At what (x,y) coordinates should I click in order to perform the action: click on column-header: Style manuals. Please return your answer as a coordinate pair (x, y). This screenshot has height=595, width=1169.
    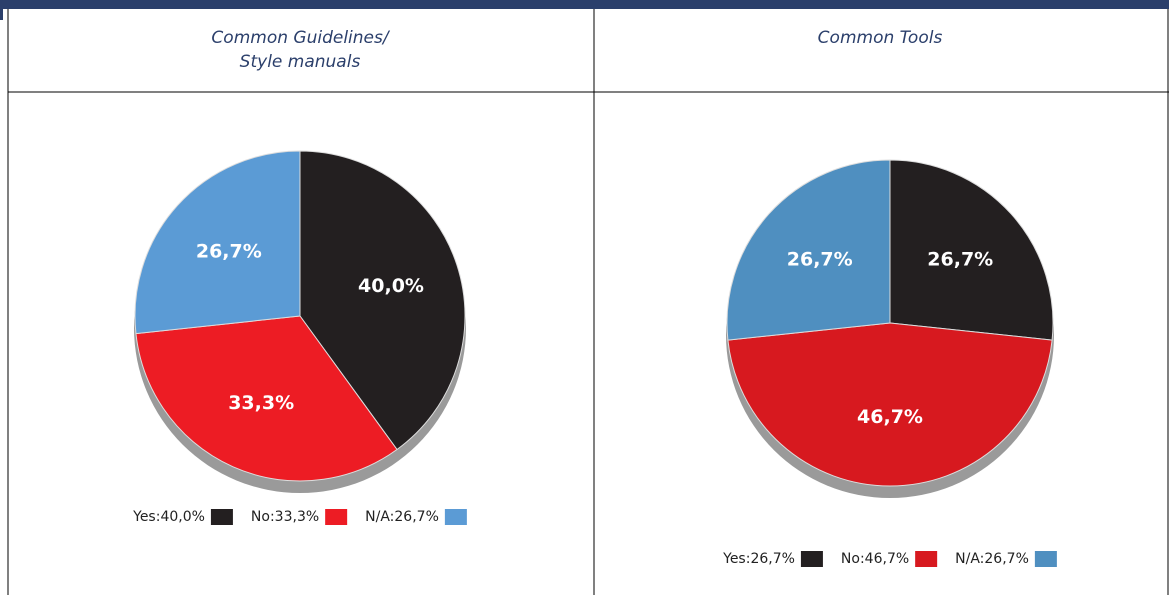
    Looking at the image, I should click on (300, 62).